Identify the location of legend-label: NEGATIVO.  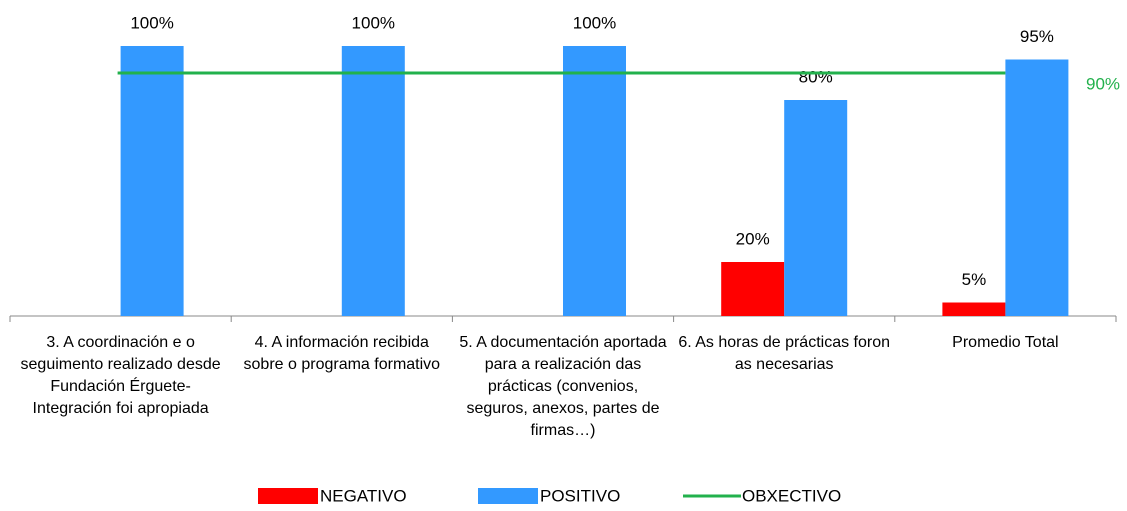
(363, 495).